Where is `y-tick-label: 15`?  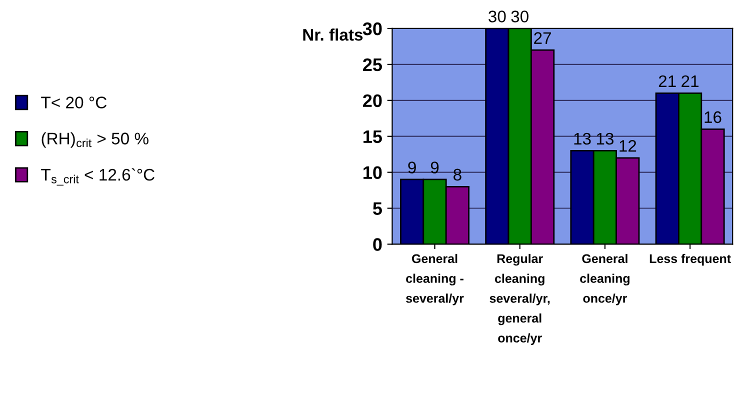 y-tick-label: 15 is located at coordinates (373, 137).